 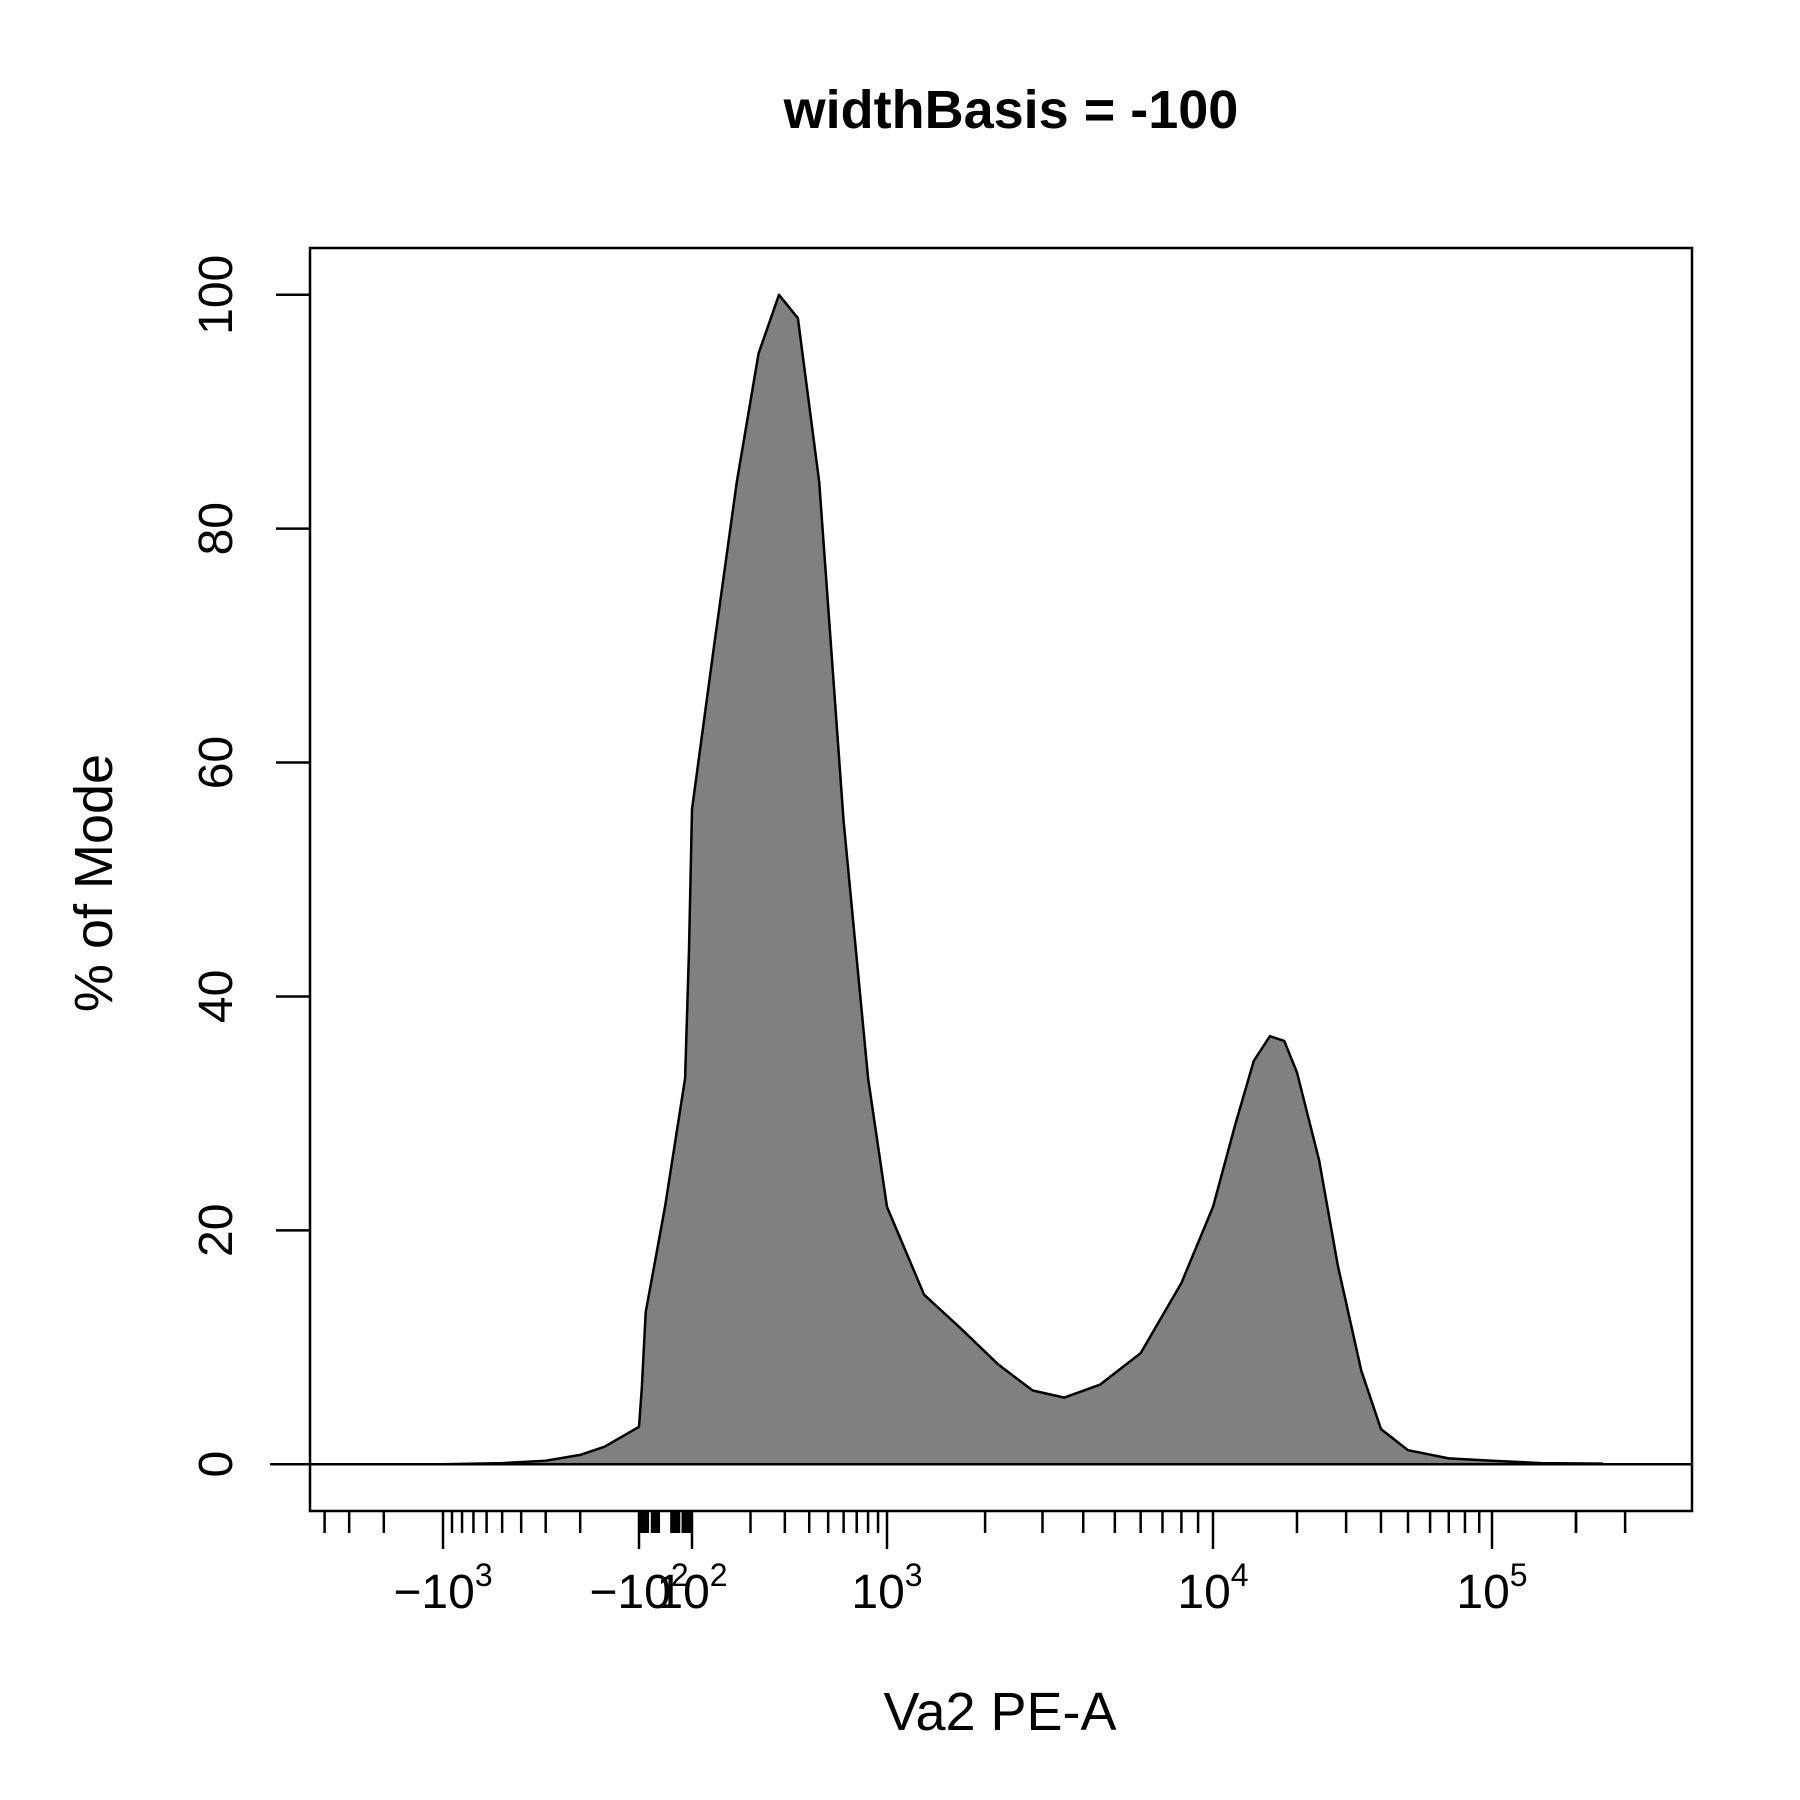 I want to click on x-tick-label: 10⁴, so click(x=1212, y=1588).